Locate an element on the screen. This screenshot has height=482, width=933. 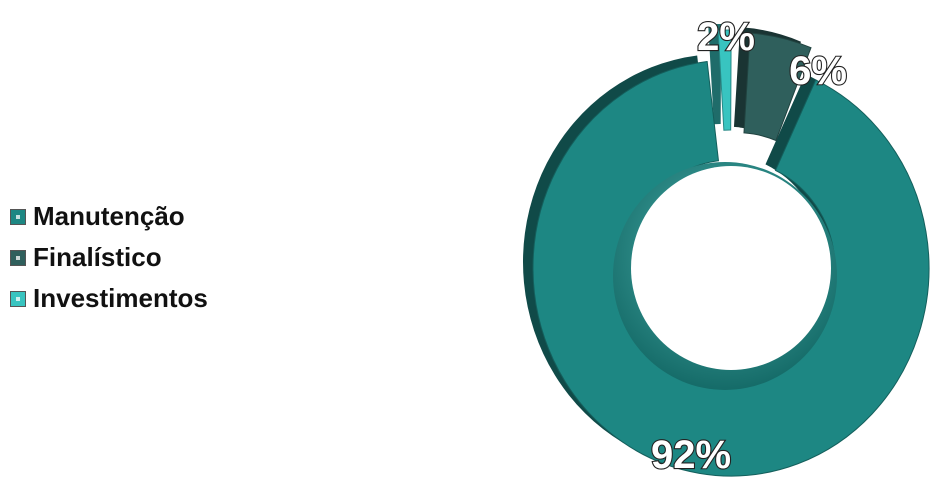
legend-label-finalistico: Finalístico is located at coordinates (97, 257).